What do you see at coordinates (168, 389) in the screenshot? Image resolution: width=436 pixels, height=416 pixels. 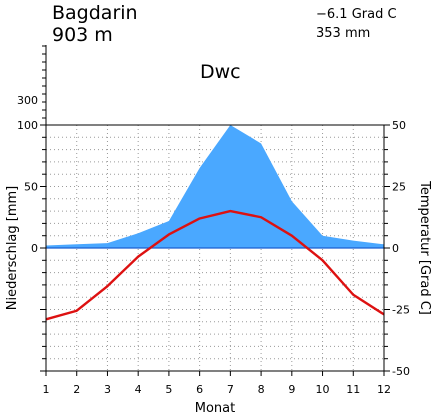 I see `x-tick-label: 5` at bounding box center [168, 389].